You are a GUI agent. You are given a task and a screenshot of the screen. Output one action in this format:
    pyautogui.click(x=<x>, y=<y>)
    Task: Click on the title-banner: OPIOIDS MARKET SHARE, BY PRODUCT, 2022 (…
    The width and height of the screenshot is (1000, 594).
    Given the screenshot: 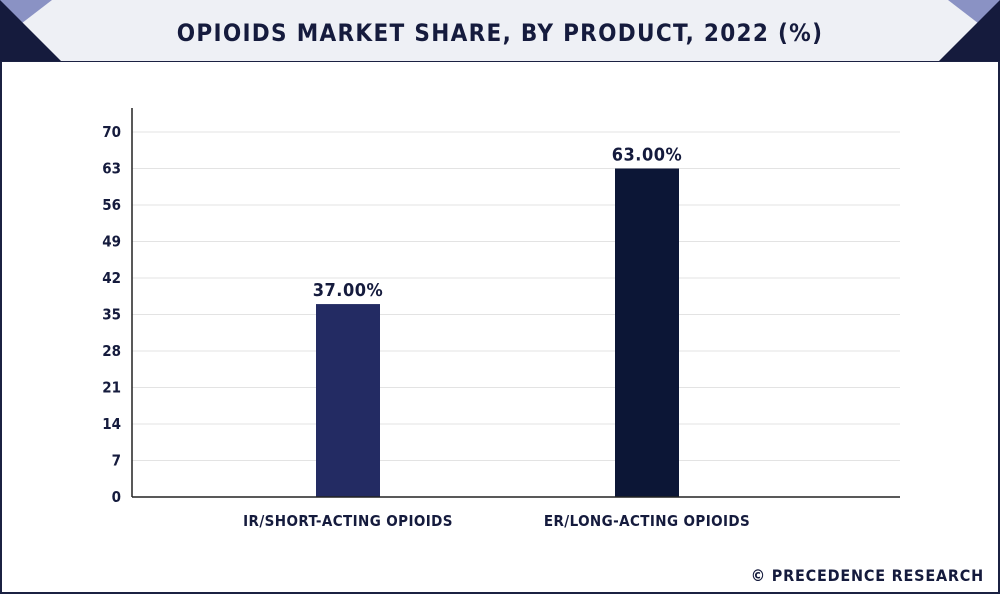 What is the action you would take?
    pyautogui.click(x=500, y=31)
    